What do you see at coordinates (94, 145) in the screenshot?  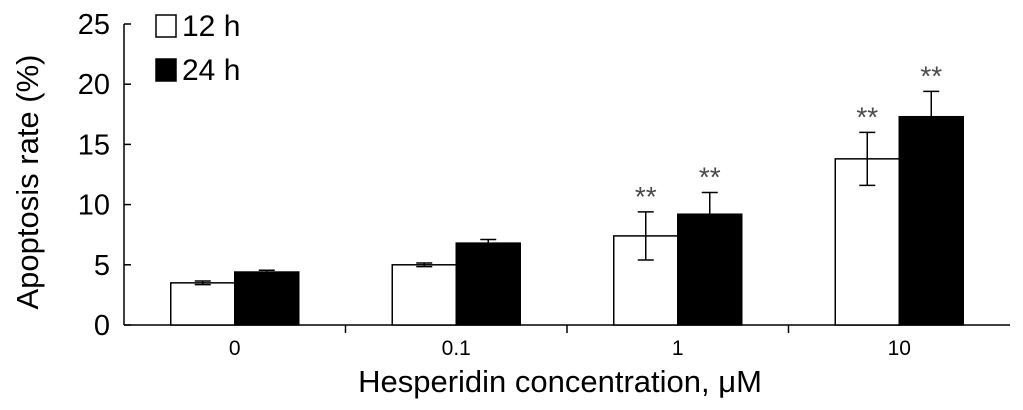 I see `y-tick-label: 15` at bounding box center [94, 145].